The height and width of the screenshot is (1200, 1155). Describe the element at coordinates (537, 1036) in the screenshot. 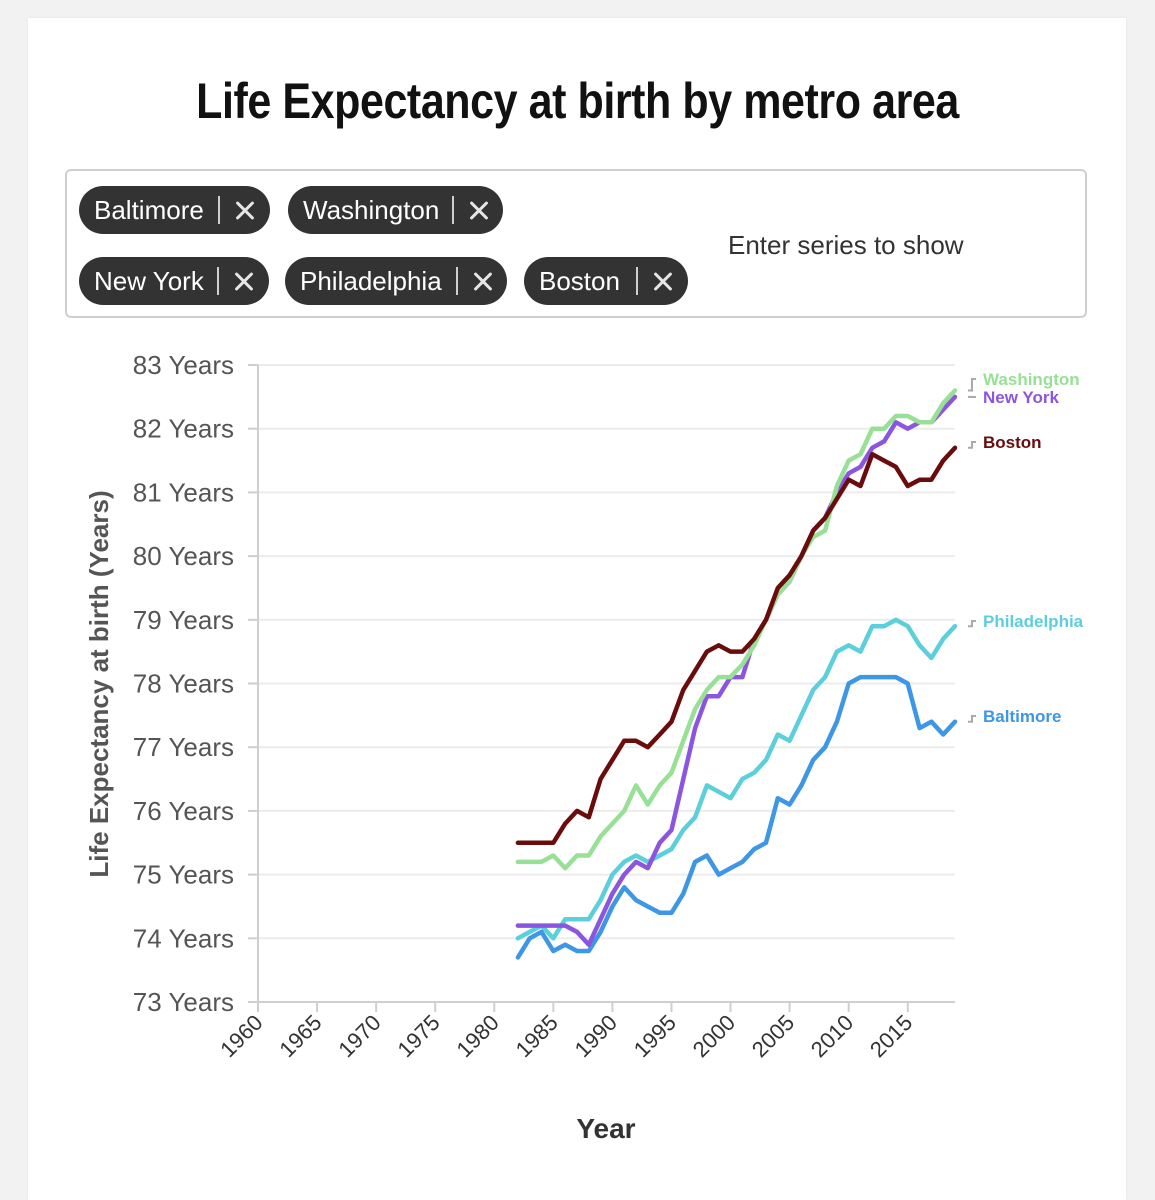

I see `x-tick-label: 1985` at that location.